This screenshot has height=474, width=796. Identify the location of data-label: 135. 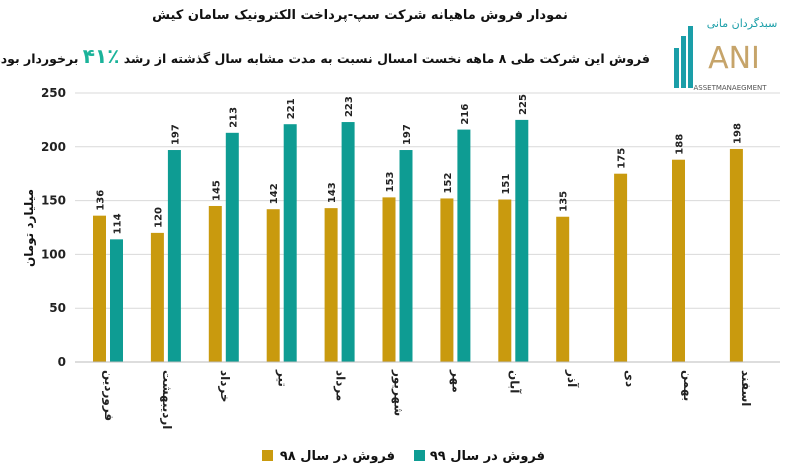
(564, 201).